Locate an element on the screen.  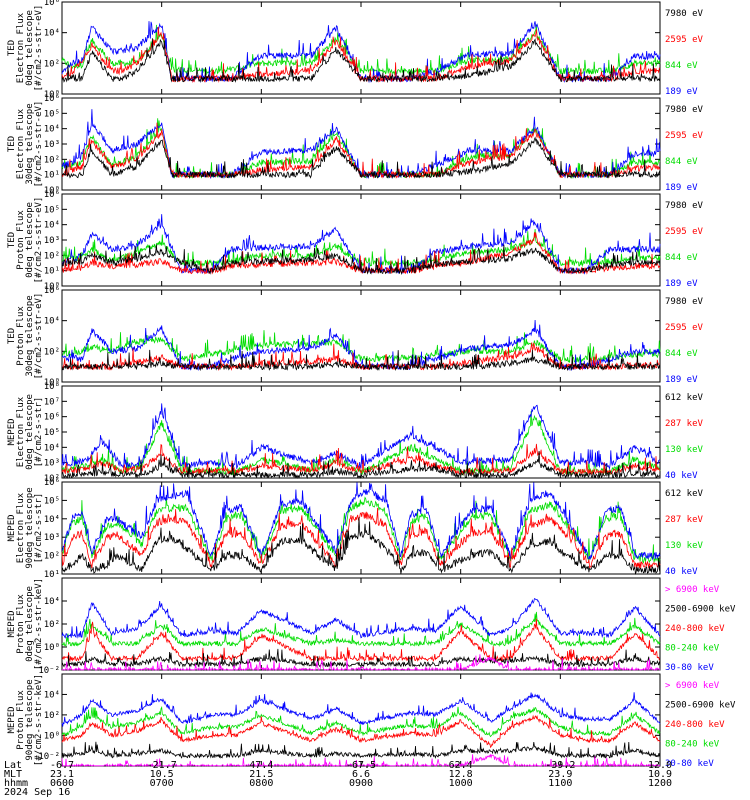
date-label: 2024 Sep 16 is located at coordinates (37, 792).